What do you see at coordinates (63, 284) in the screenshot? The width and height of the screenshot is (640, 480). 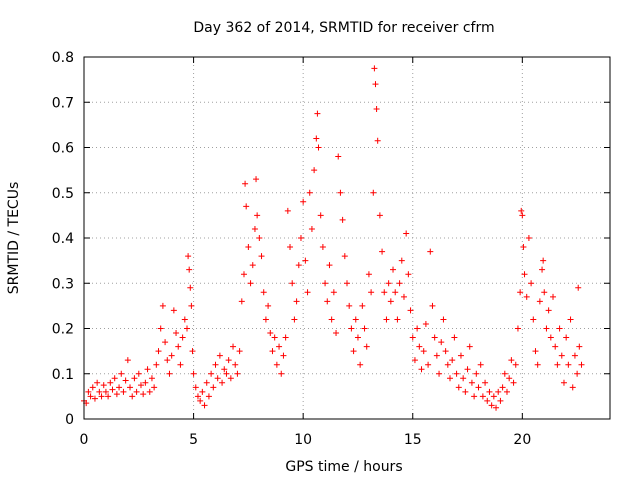 I see `y-tick-label: 0.3` at bounding box center [63, 284].